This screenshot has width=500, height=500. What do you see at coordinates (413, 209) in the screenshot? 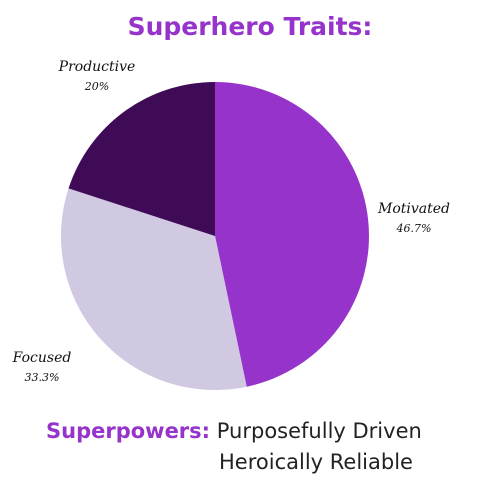
I see `slice-label-motivated: Motivated` at bounding box center [413, 209].